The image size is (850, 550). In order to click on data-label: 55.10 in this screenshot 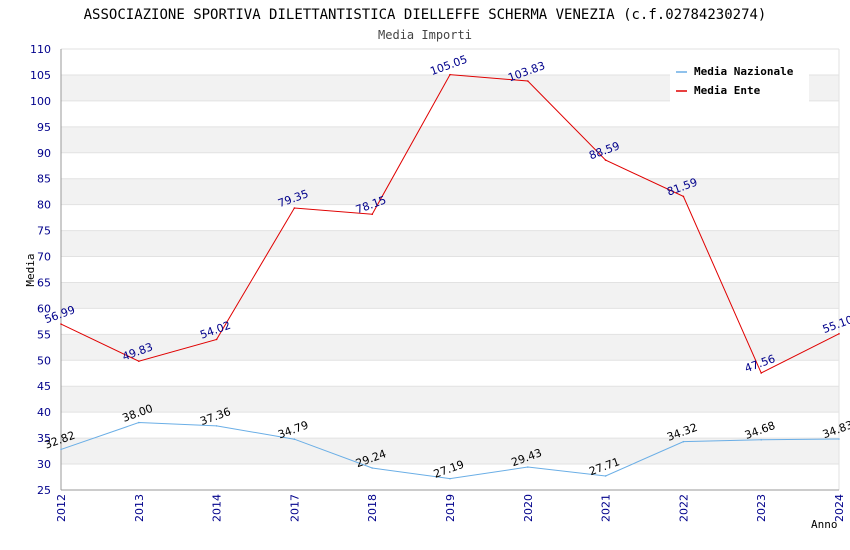, I will do `click(835, 324)`.